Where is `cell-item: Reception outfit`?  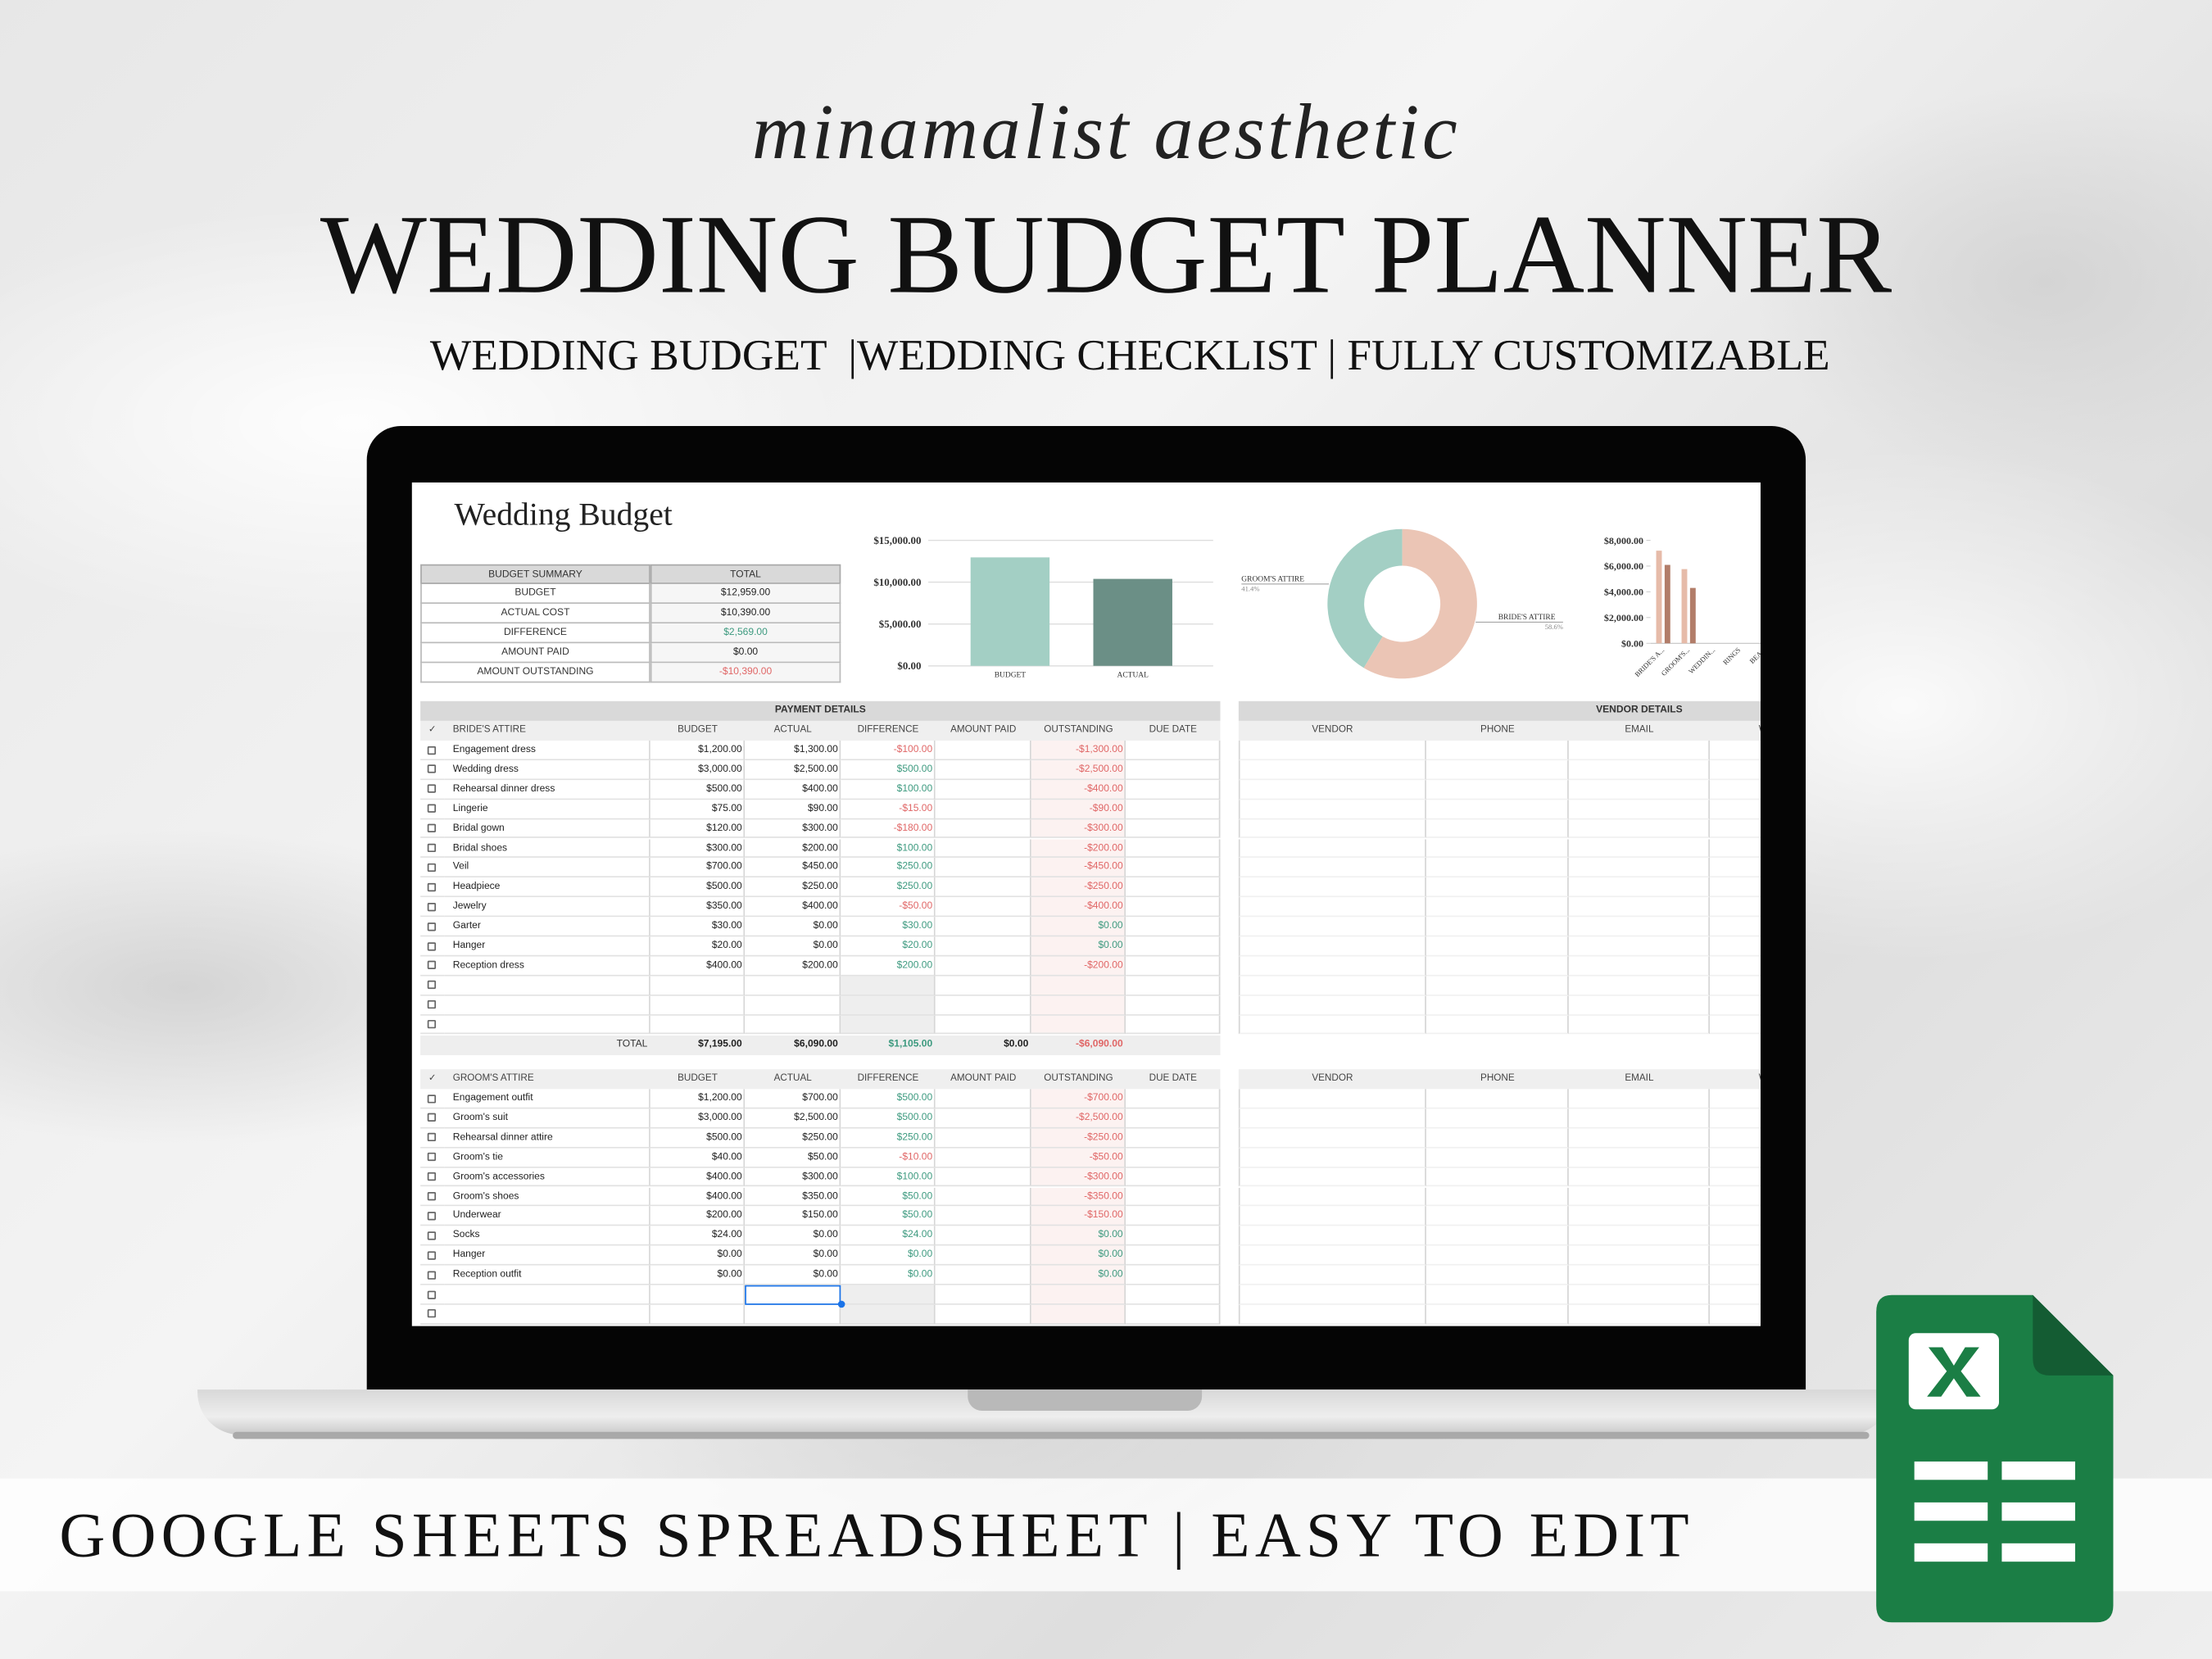 cell-item: Reception outfit is located at coordinates (487, 1274).